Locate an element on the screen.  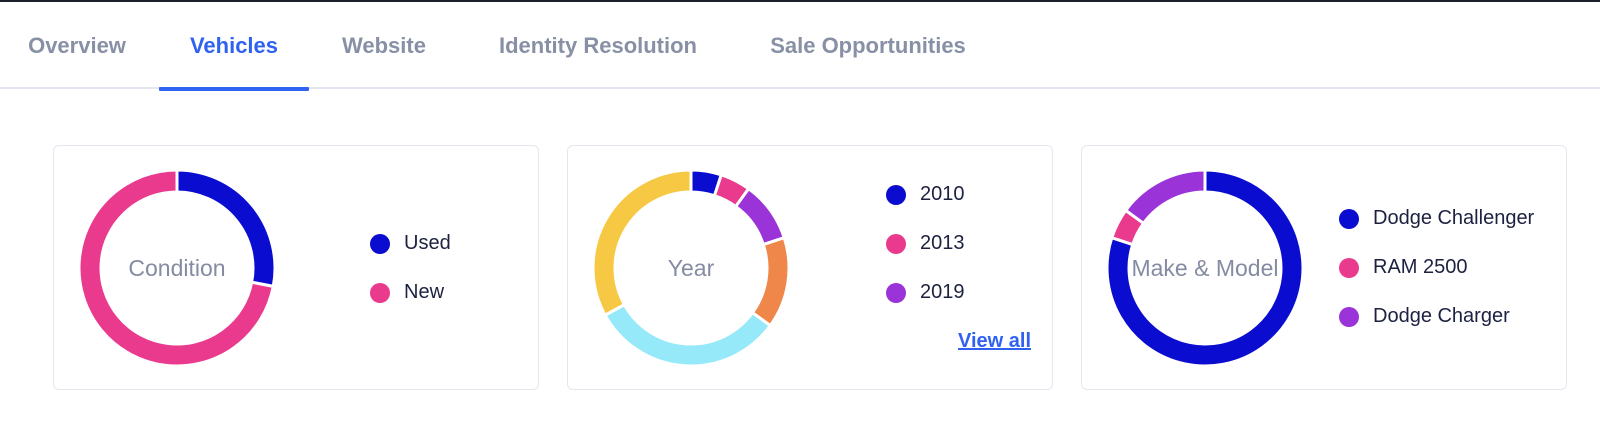
tab-website: Website is located at coordinates (384, 45).